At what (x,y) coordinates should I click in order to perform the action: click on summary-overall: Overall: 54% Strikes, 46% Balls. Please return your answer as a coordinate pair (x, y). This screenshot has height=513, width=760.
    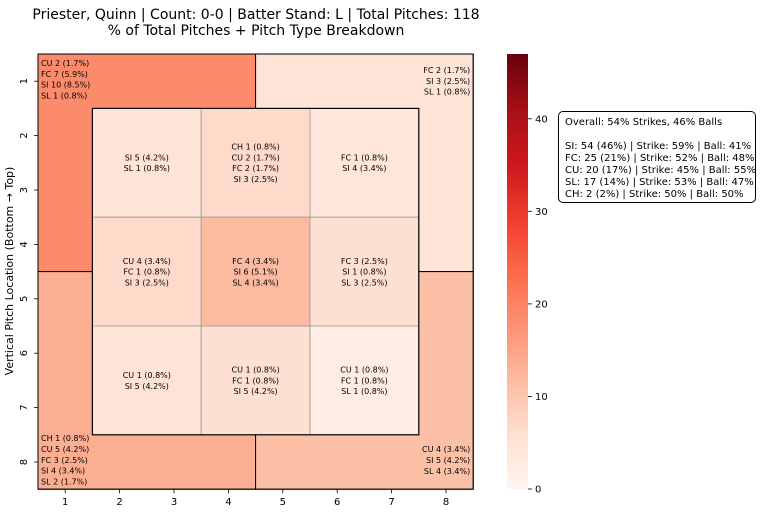
    Looking at the image, I should click on (644, 122).